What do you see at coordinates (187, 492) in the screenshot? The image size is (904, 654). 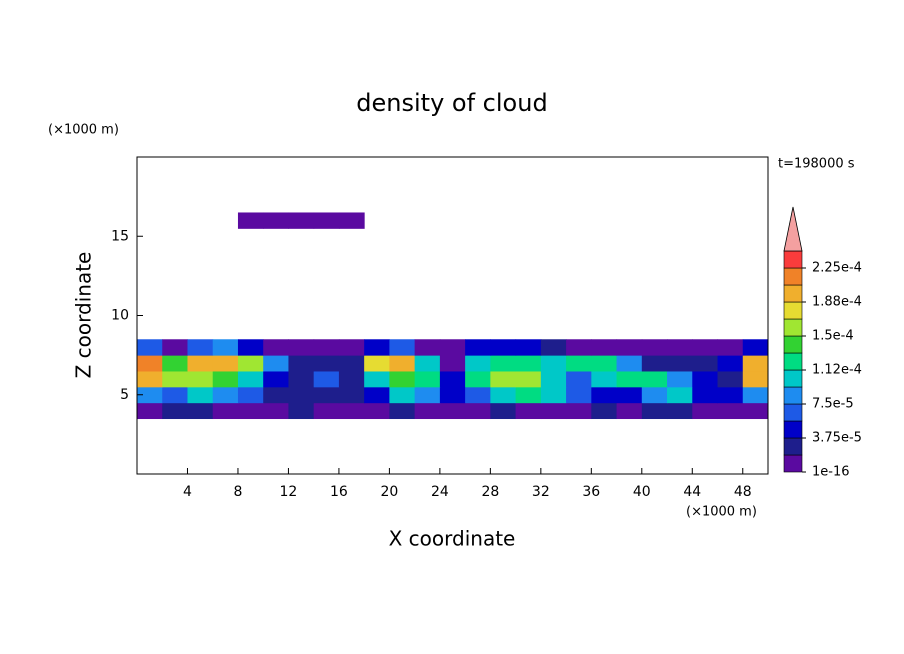 I see `x-tick-label: 4` at bounding box center [187, 492].